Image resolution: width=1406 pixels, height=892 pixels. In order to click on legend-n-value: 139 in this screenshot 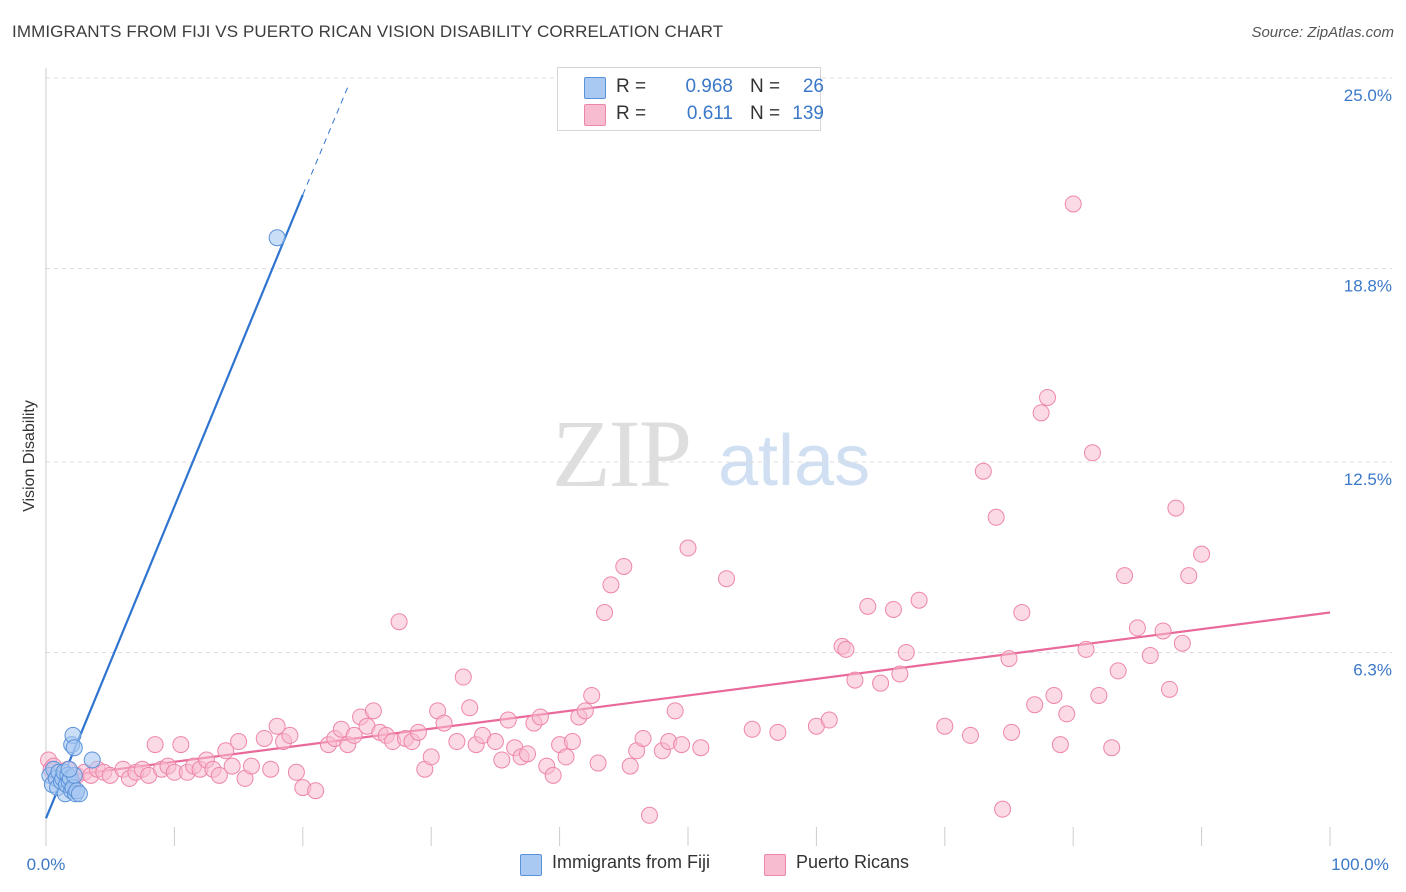, I will do `click(808, 113)`.